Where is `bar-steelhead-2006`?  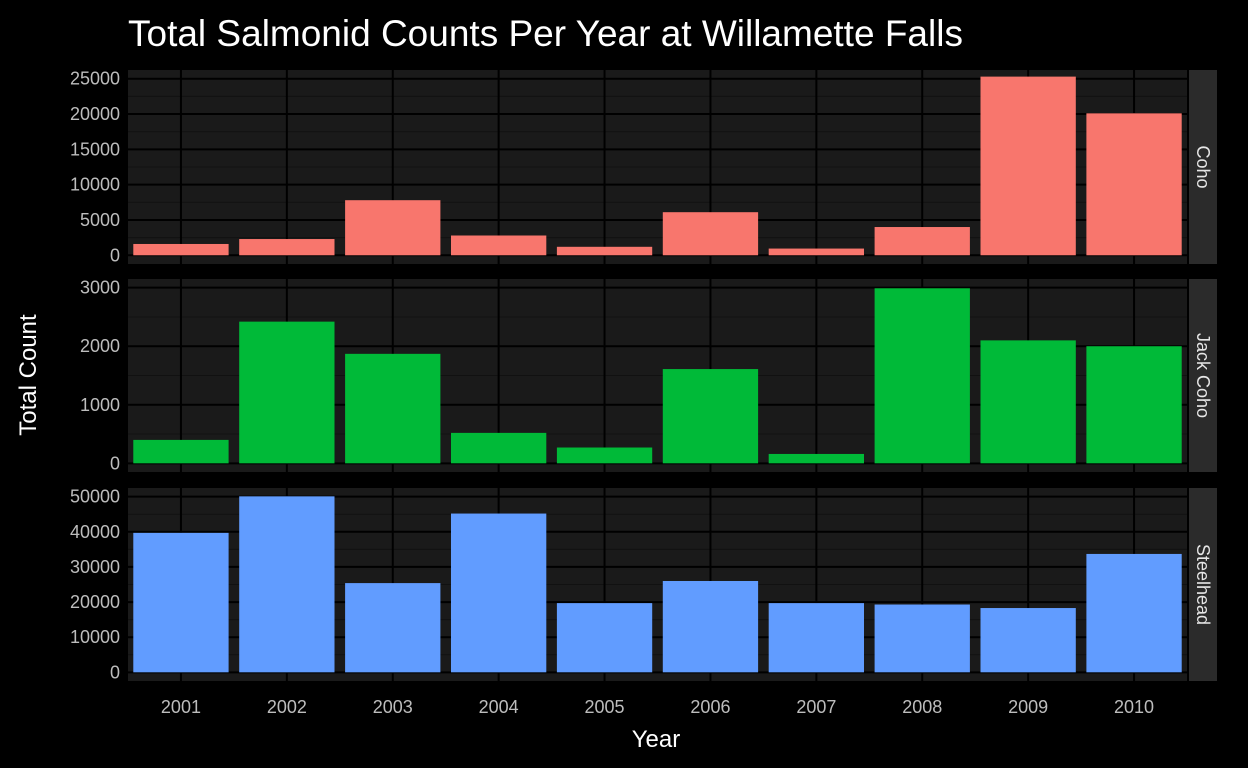
bar-steelhead-2006 is located at coordinates (710, 626).